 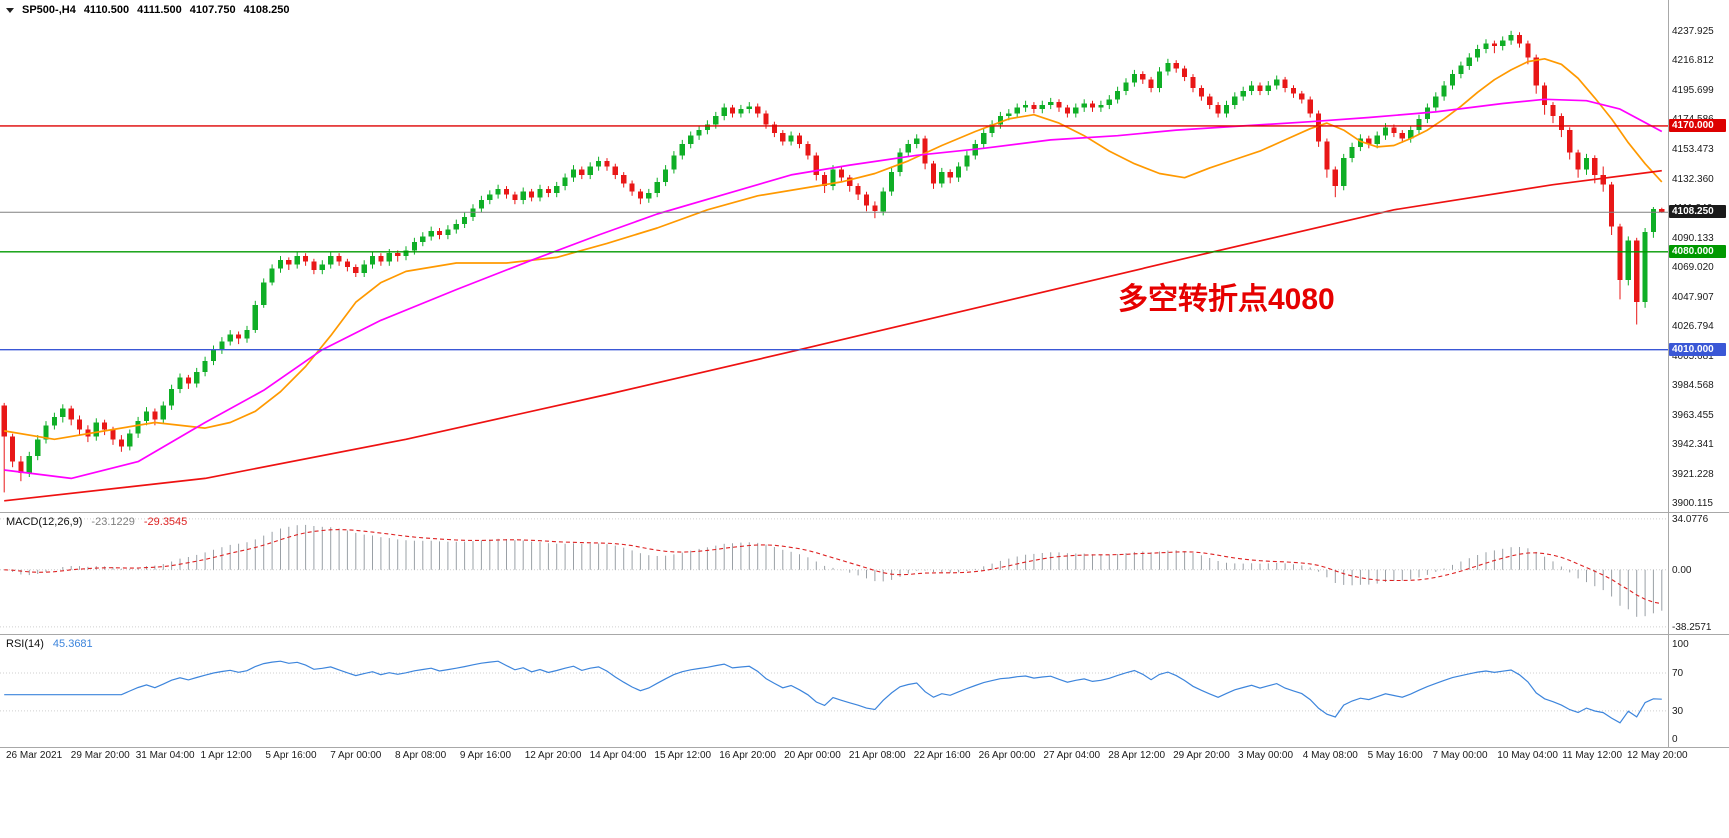 I want to click on time-axis-label: 15 Apr 12:00, so click(x=683, y=755).